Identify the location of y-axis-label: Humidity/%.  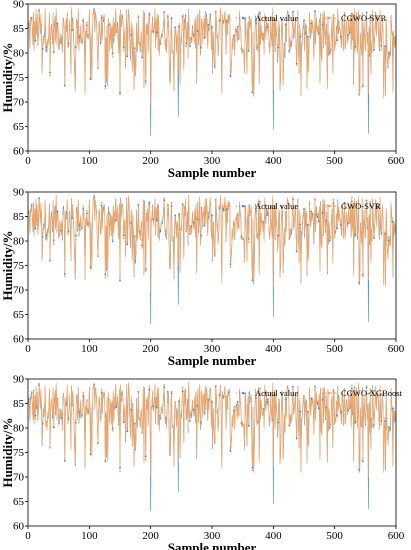
(7, 265).